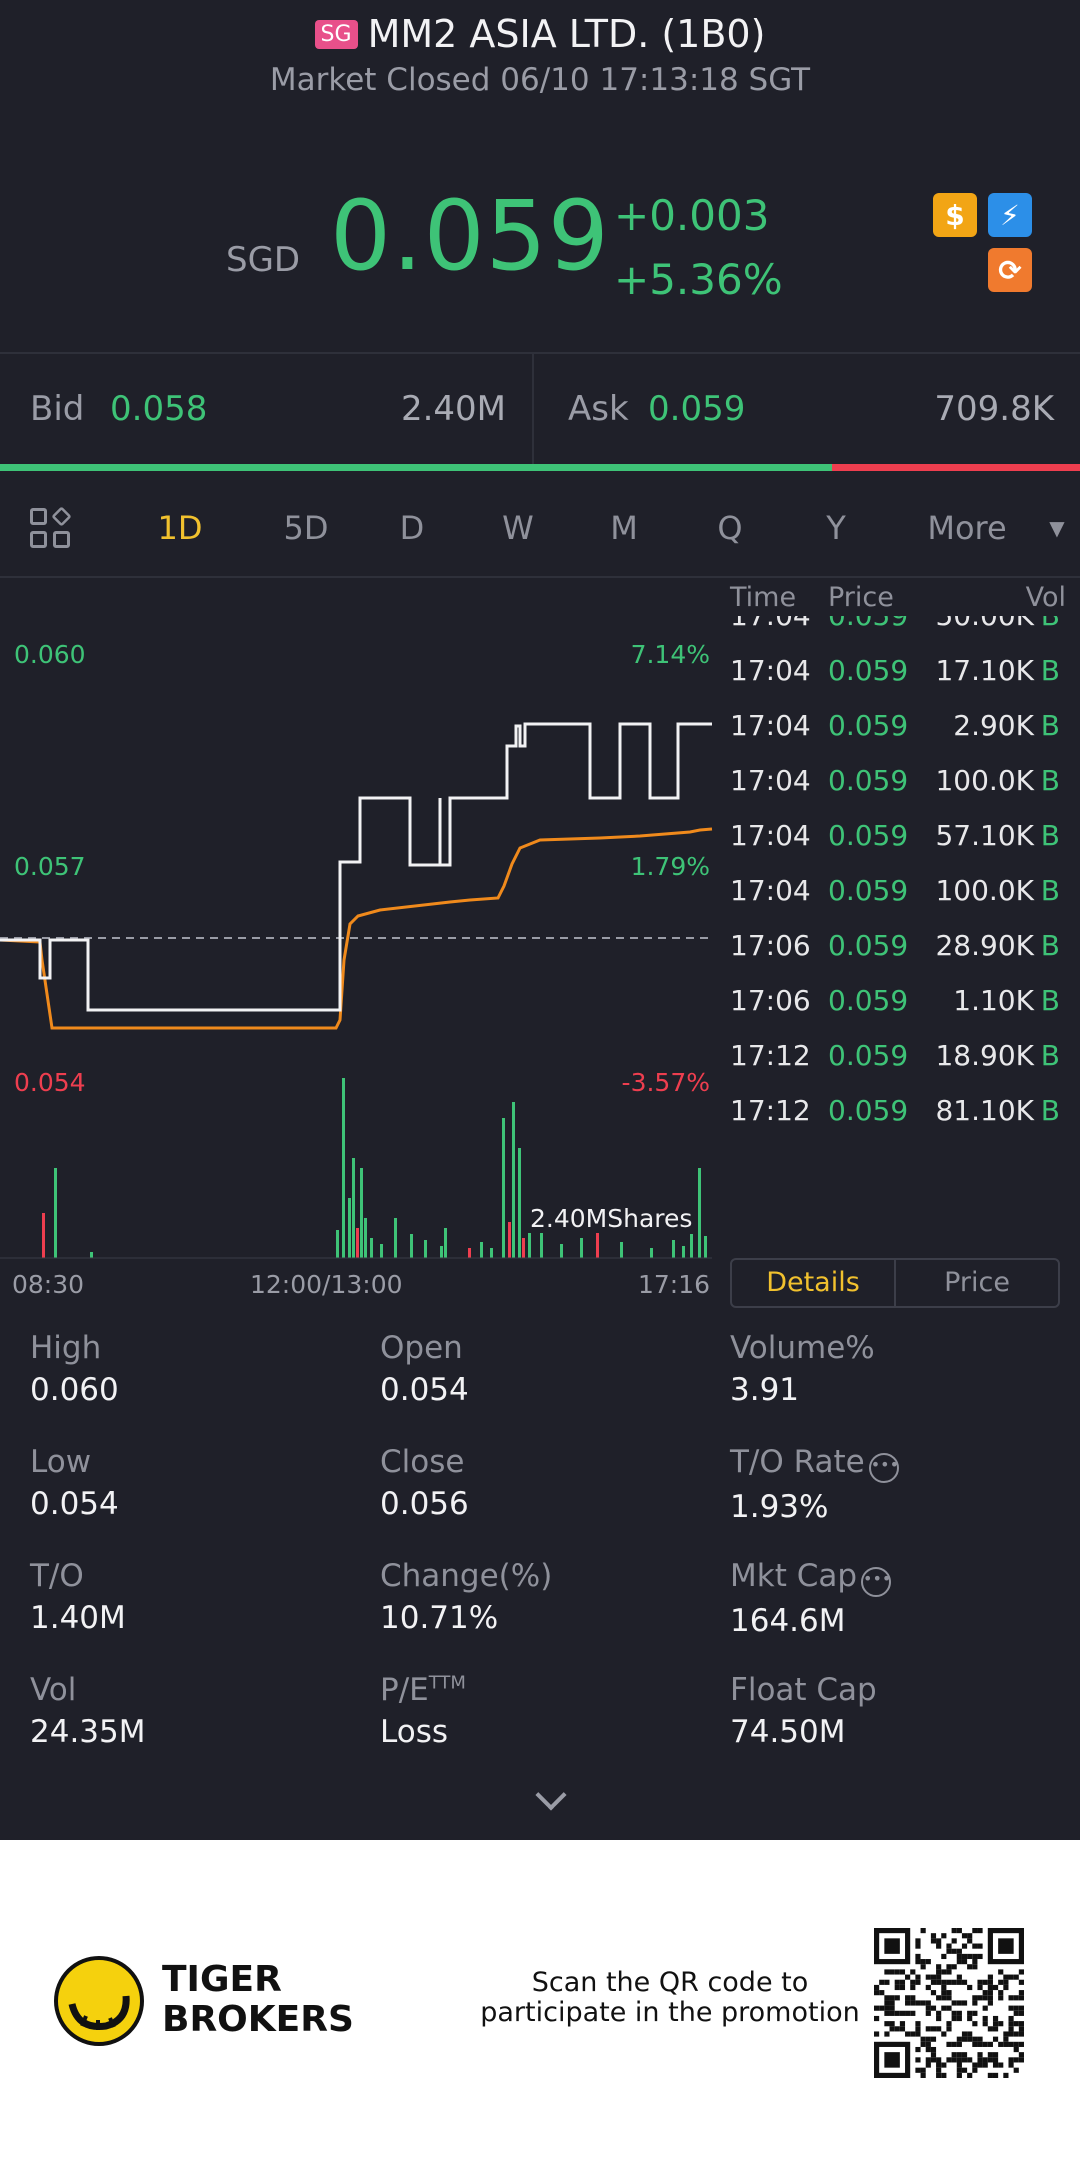 This screenshot has width=1080, height=2158. I want to click on trade-volume: 81.10K, so click(984, 1110).